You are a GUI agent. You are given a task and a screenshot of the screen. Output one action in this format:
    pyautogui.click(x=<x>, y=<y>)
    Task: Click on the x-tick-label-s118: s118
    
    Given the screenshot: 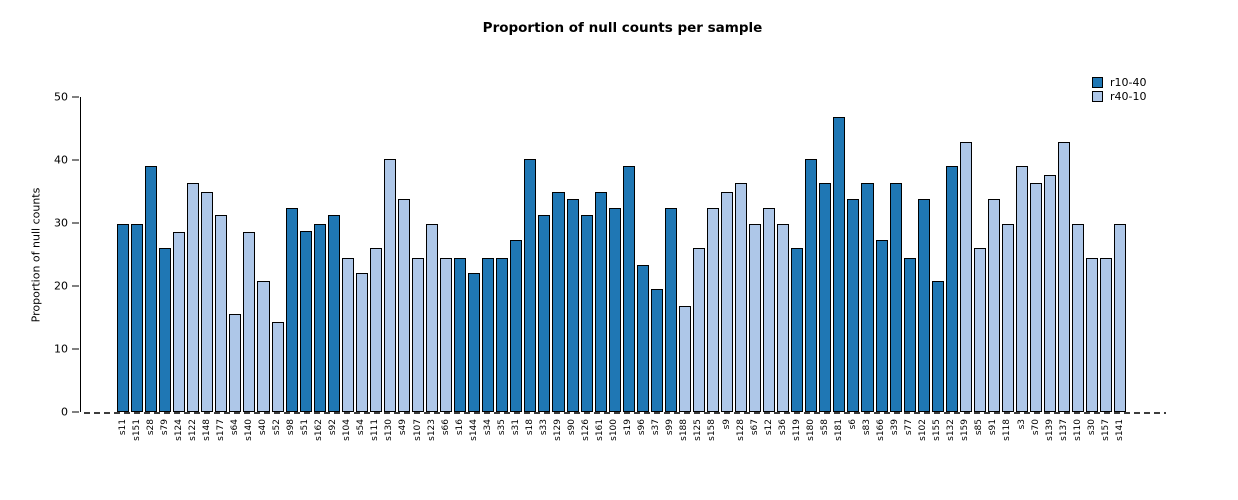 What is the action you would take?
    pyautogui.click(x=1007, y=430)
    